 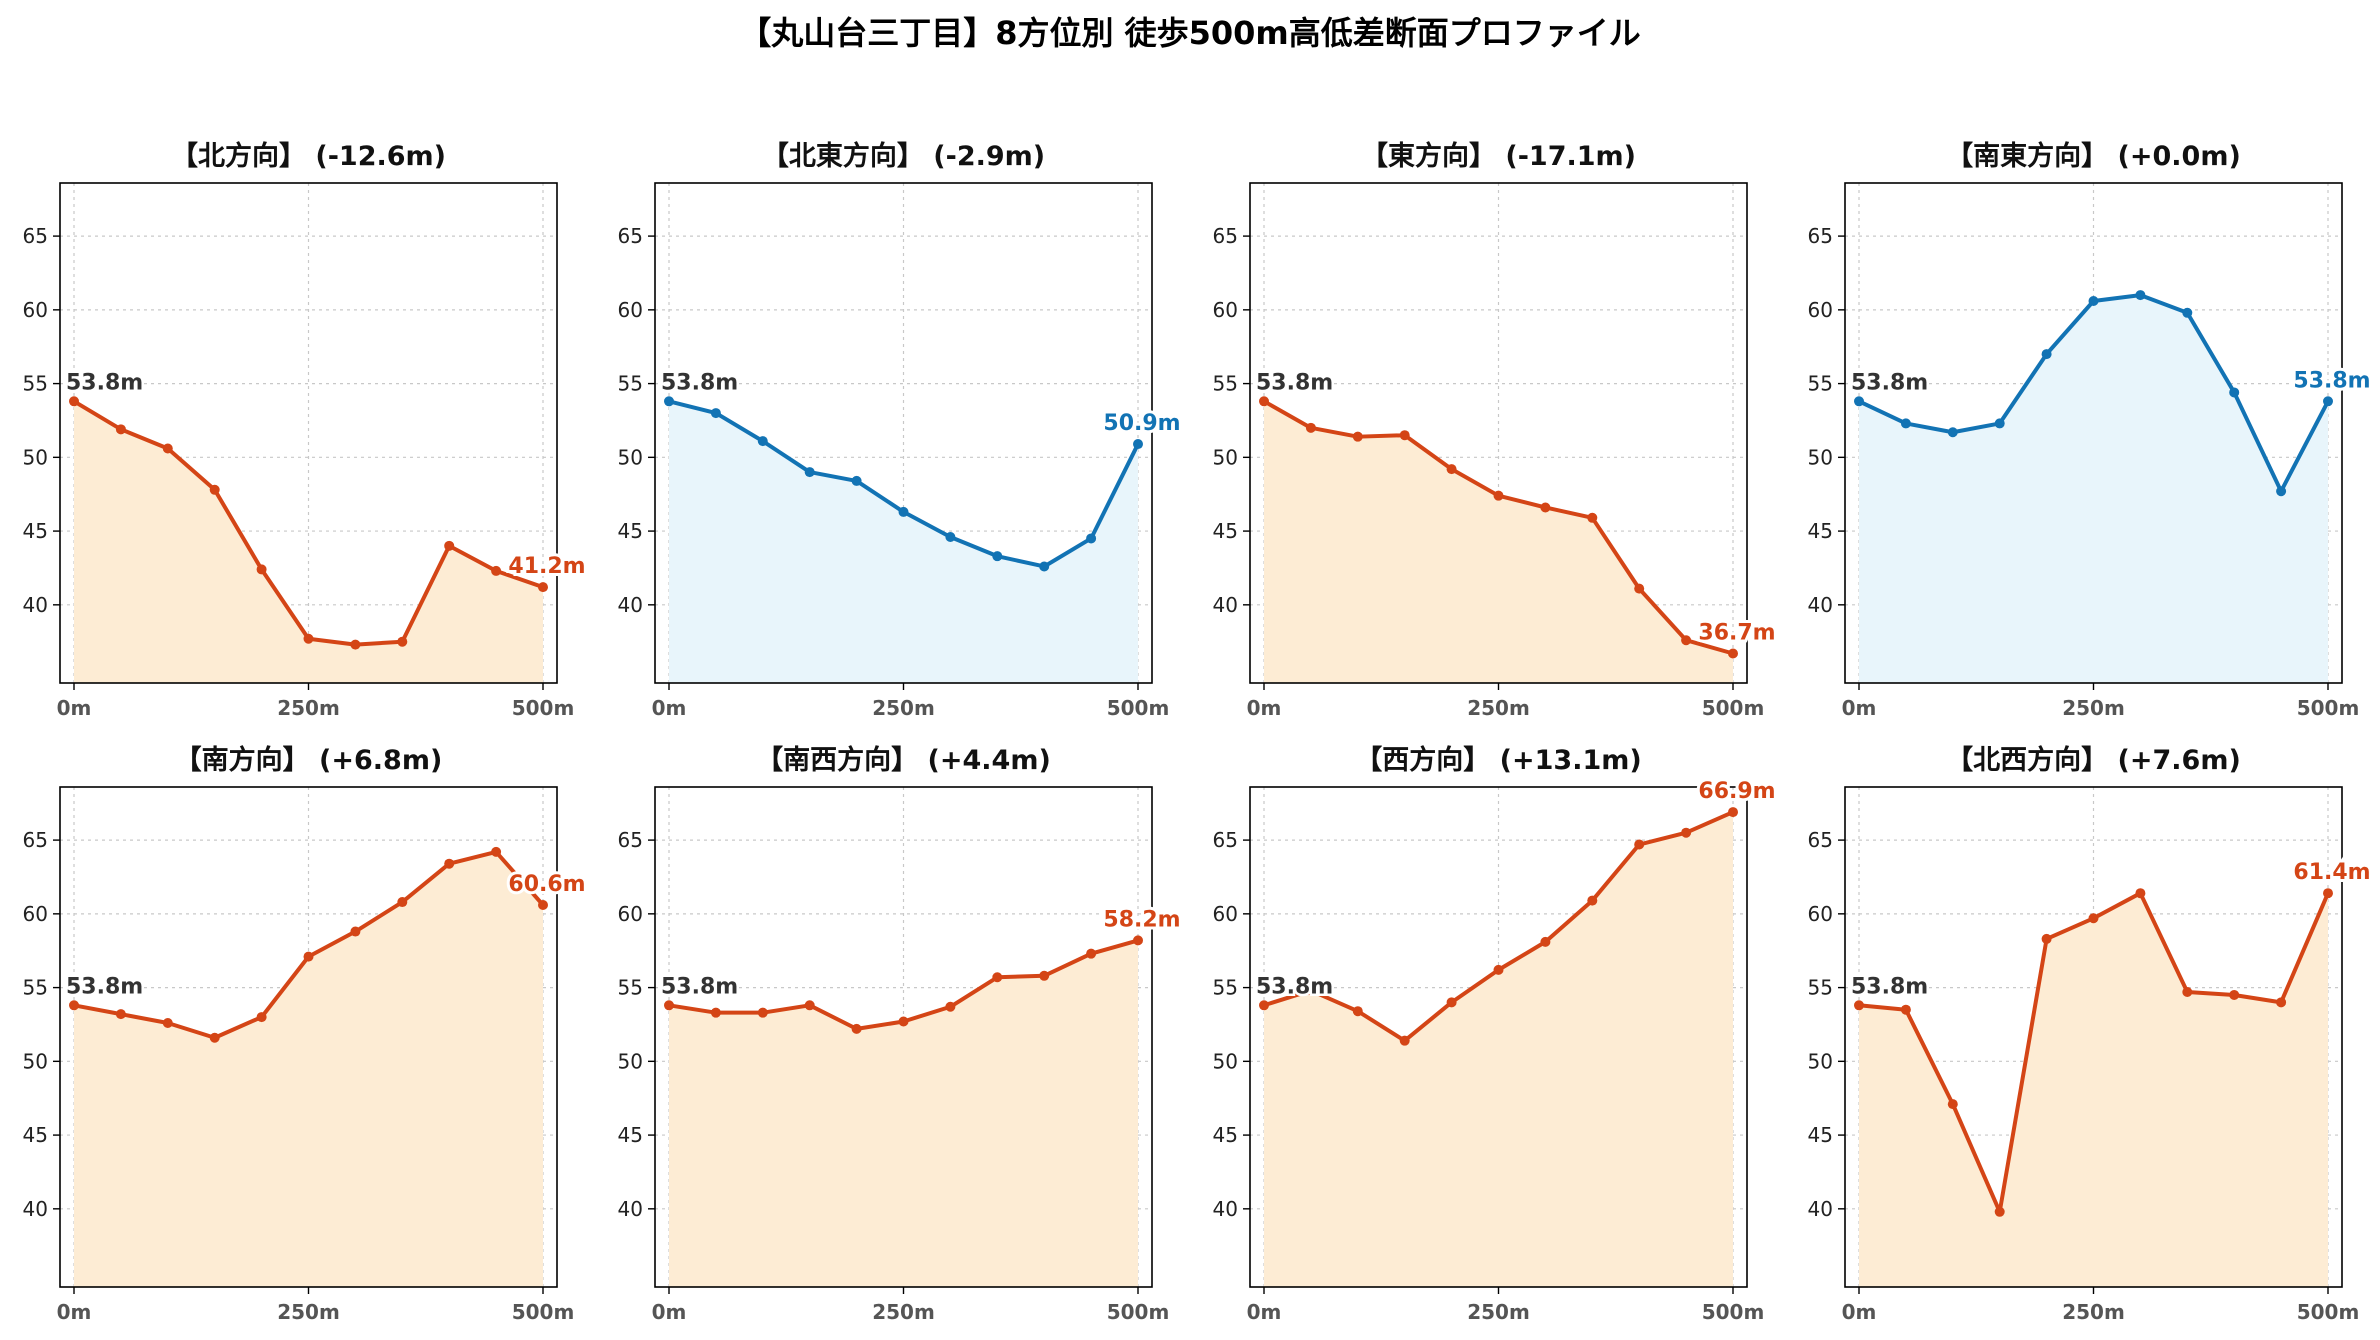 What do you see at coordinates (2331, 872) in the screenshot?
I see `end-elevation-label: 61.4m` at bounding box center [2331, 872].